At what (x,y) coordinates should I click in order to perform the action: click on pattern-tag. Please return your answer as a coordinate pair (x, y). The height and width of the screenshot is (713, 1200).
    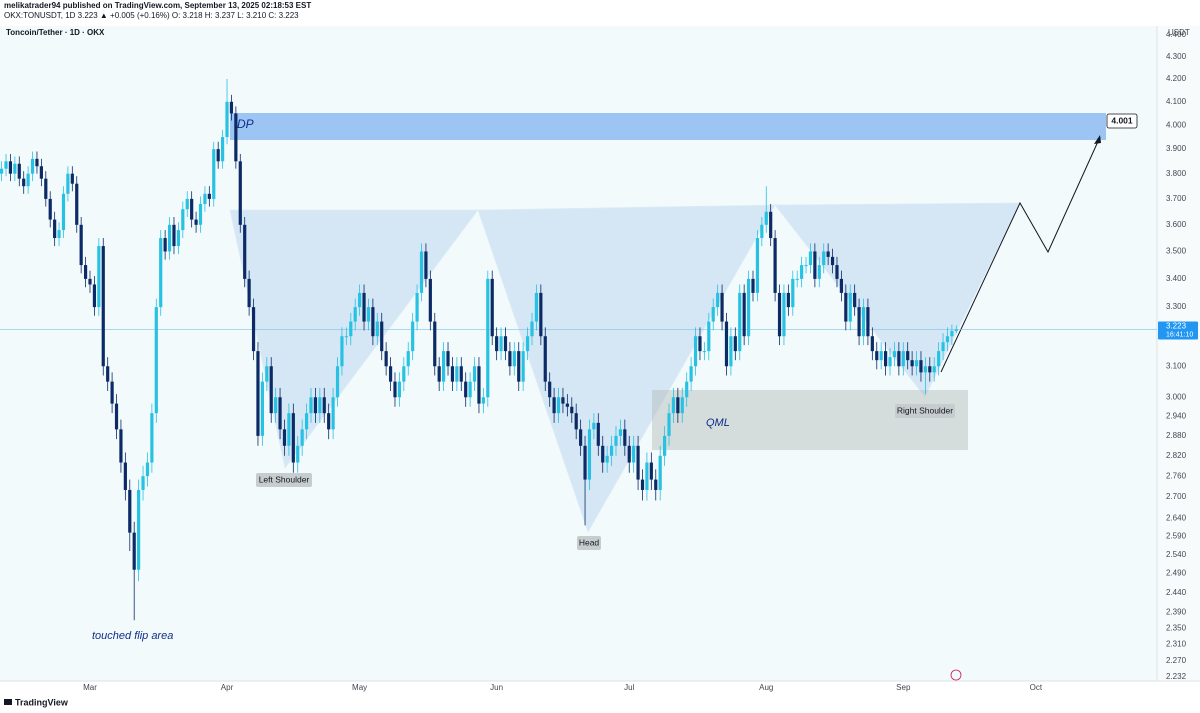
    Looking at the image, I should click on (589, 543).